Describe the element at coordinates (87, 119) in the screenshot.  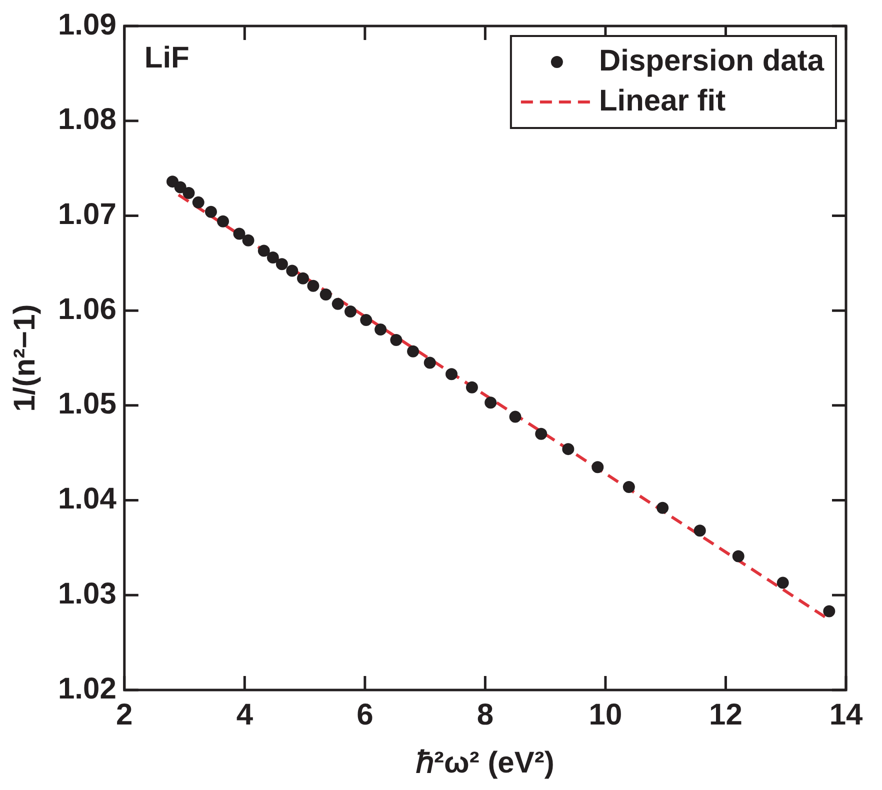
I see `y-tick-label: 1.08` at that location.